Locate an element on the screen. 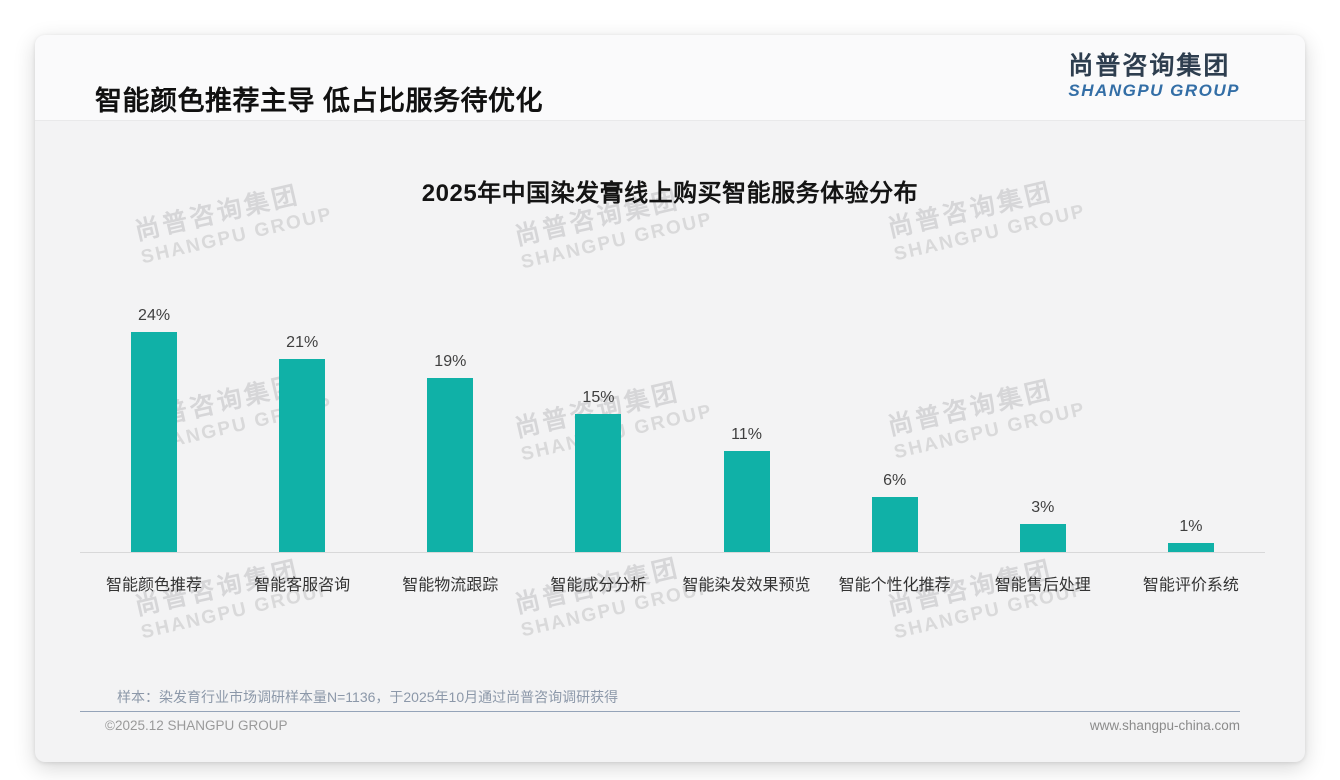 The image size is (1340, 780). chart-column: 1% is located at coordinates (1191, 427).